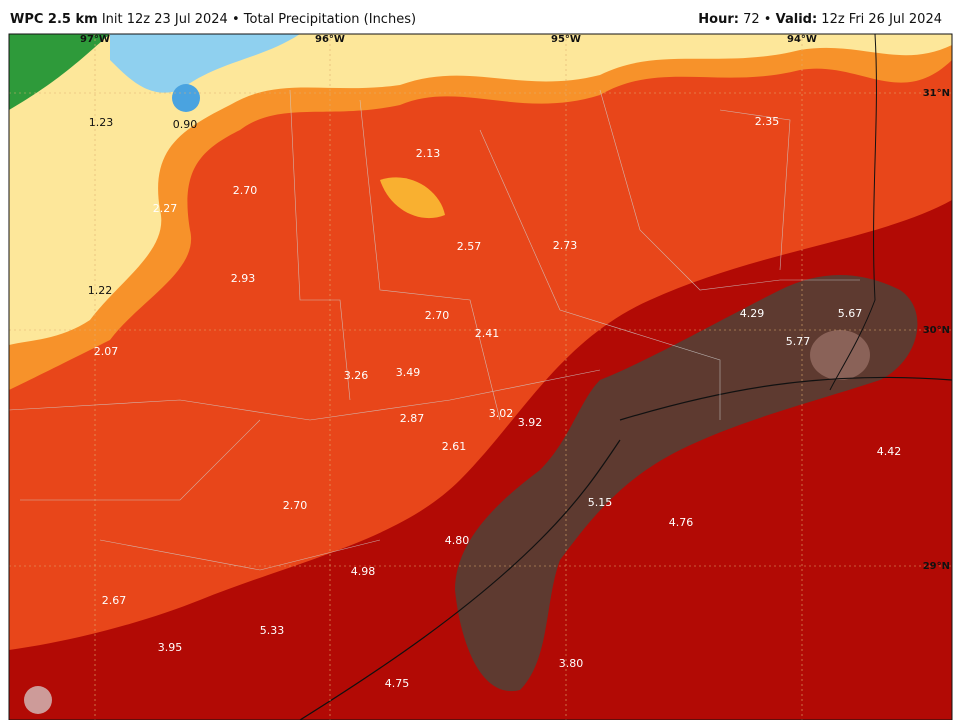 The height and width of the screenshot is (720, 960). I want to click on precip-value: 5.15, so click(600, 502).